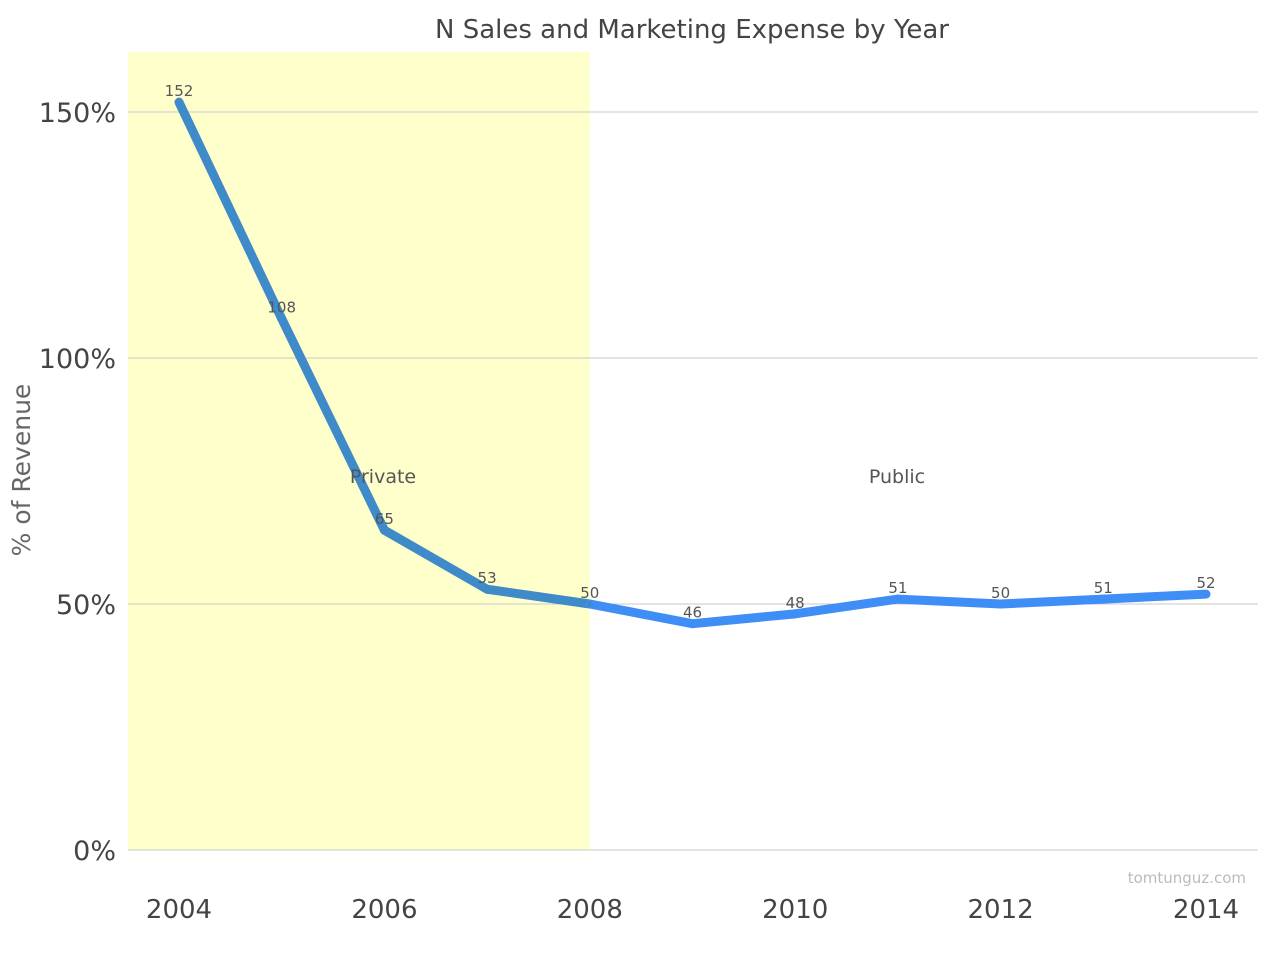 The width and height of the screenshot is (1280, 960). I want to click on x-tick-label: 2012, so click(1001, 910).